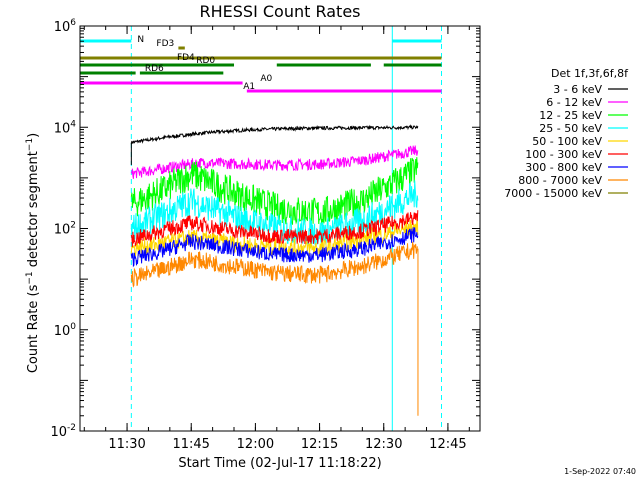  What do you see at coordinates (205, 61) in the screenshot?
I see `state-bar-label: RD0` at bounding box center [205, 61].